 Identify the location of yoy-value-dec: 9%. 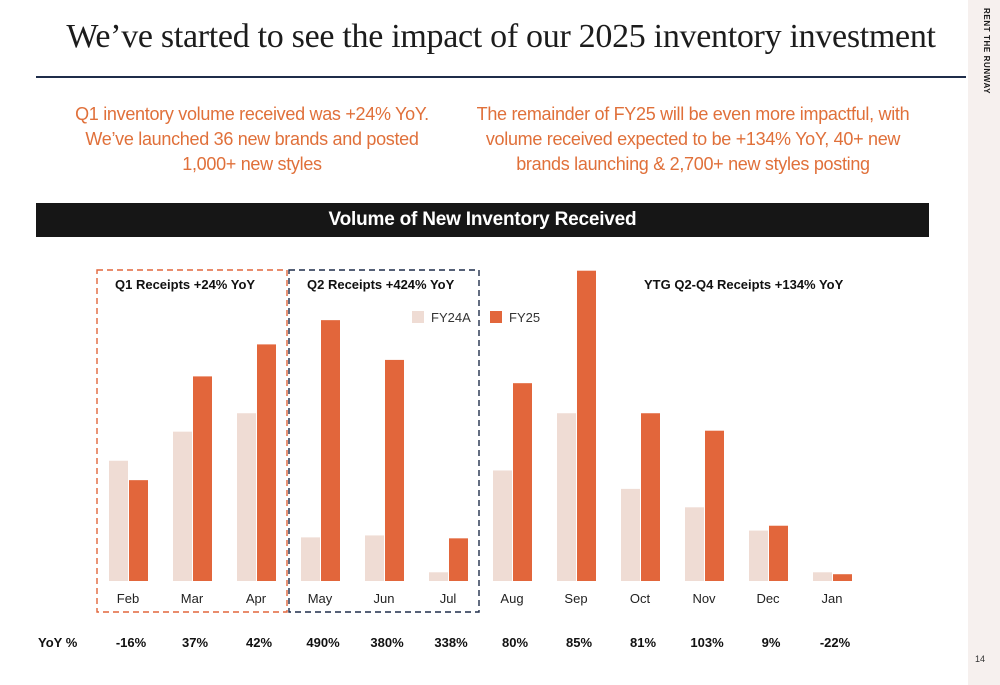
(771, 642).